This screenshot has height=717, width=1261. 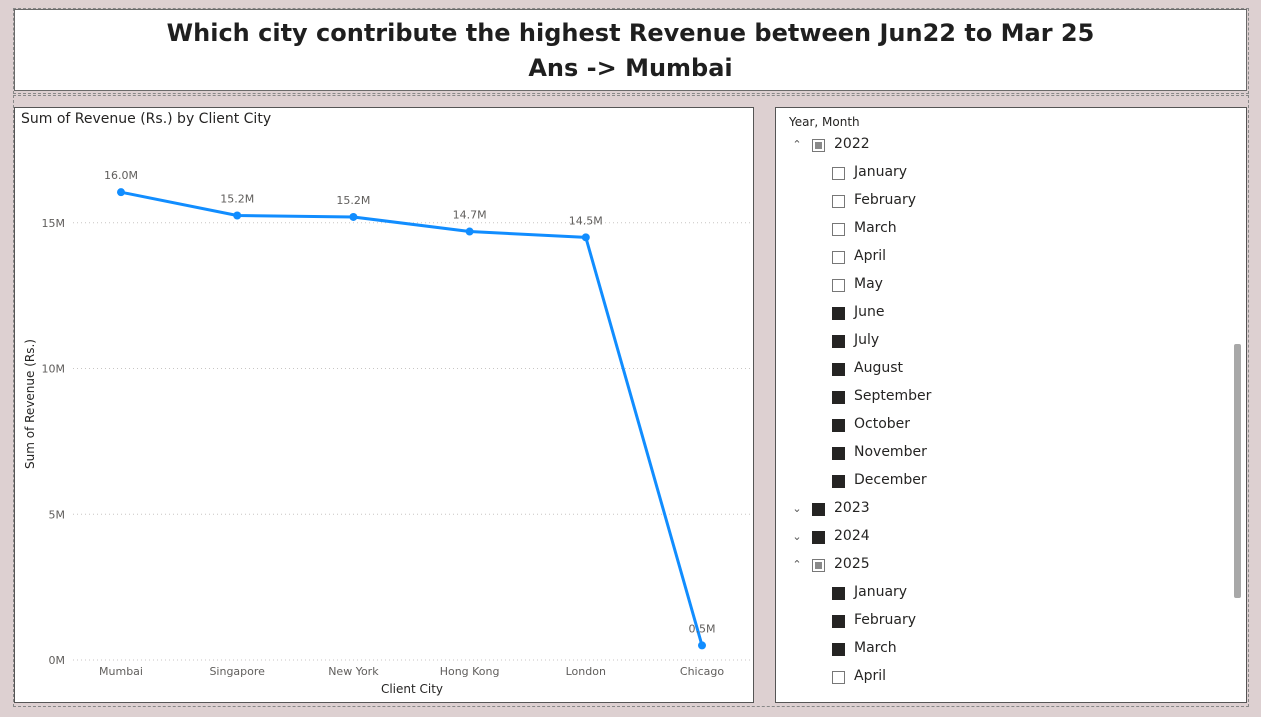 What do you see at coordinates (882, 424) in the screenshot?
I see `slicer-item-label: October` at bounding box center [882, 424].